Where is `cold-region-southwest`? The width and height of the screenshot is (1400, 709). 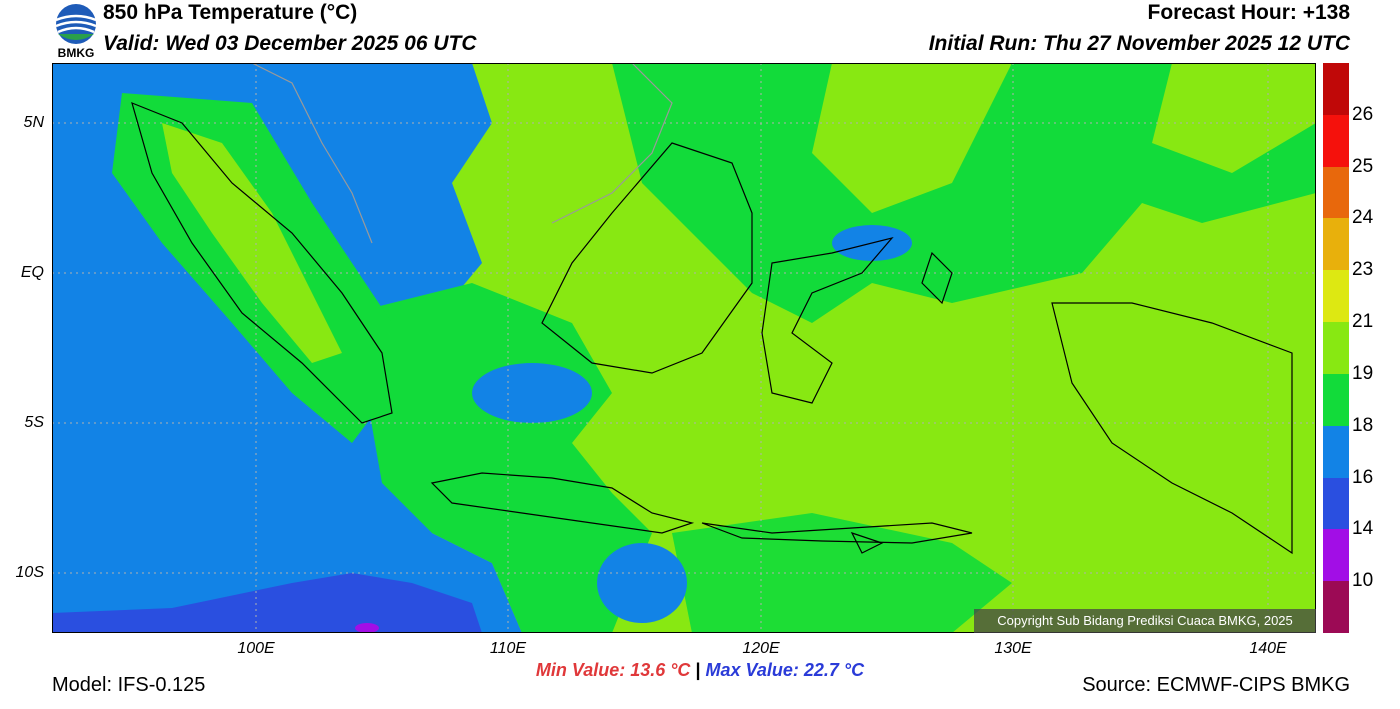 cold-region-southwest is located at coordinates (267, 603).